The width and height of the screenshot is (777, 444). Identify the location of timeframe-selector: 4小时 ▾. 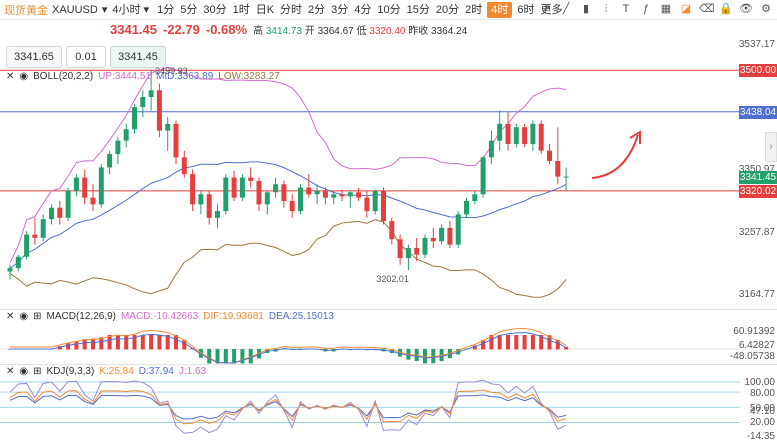
(131, 9).